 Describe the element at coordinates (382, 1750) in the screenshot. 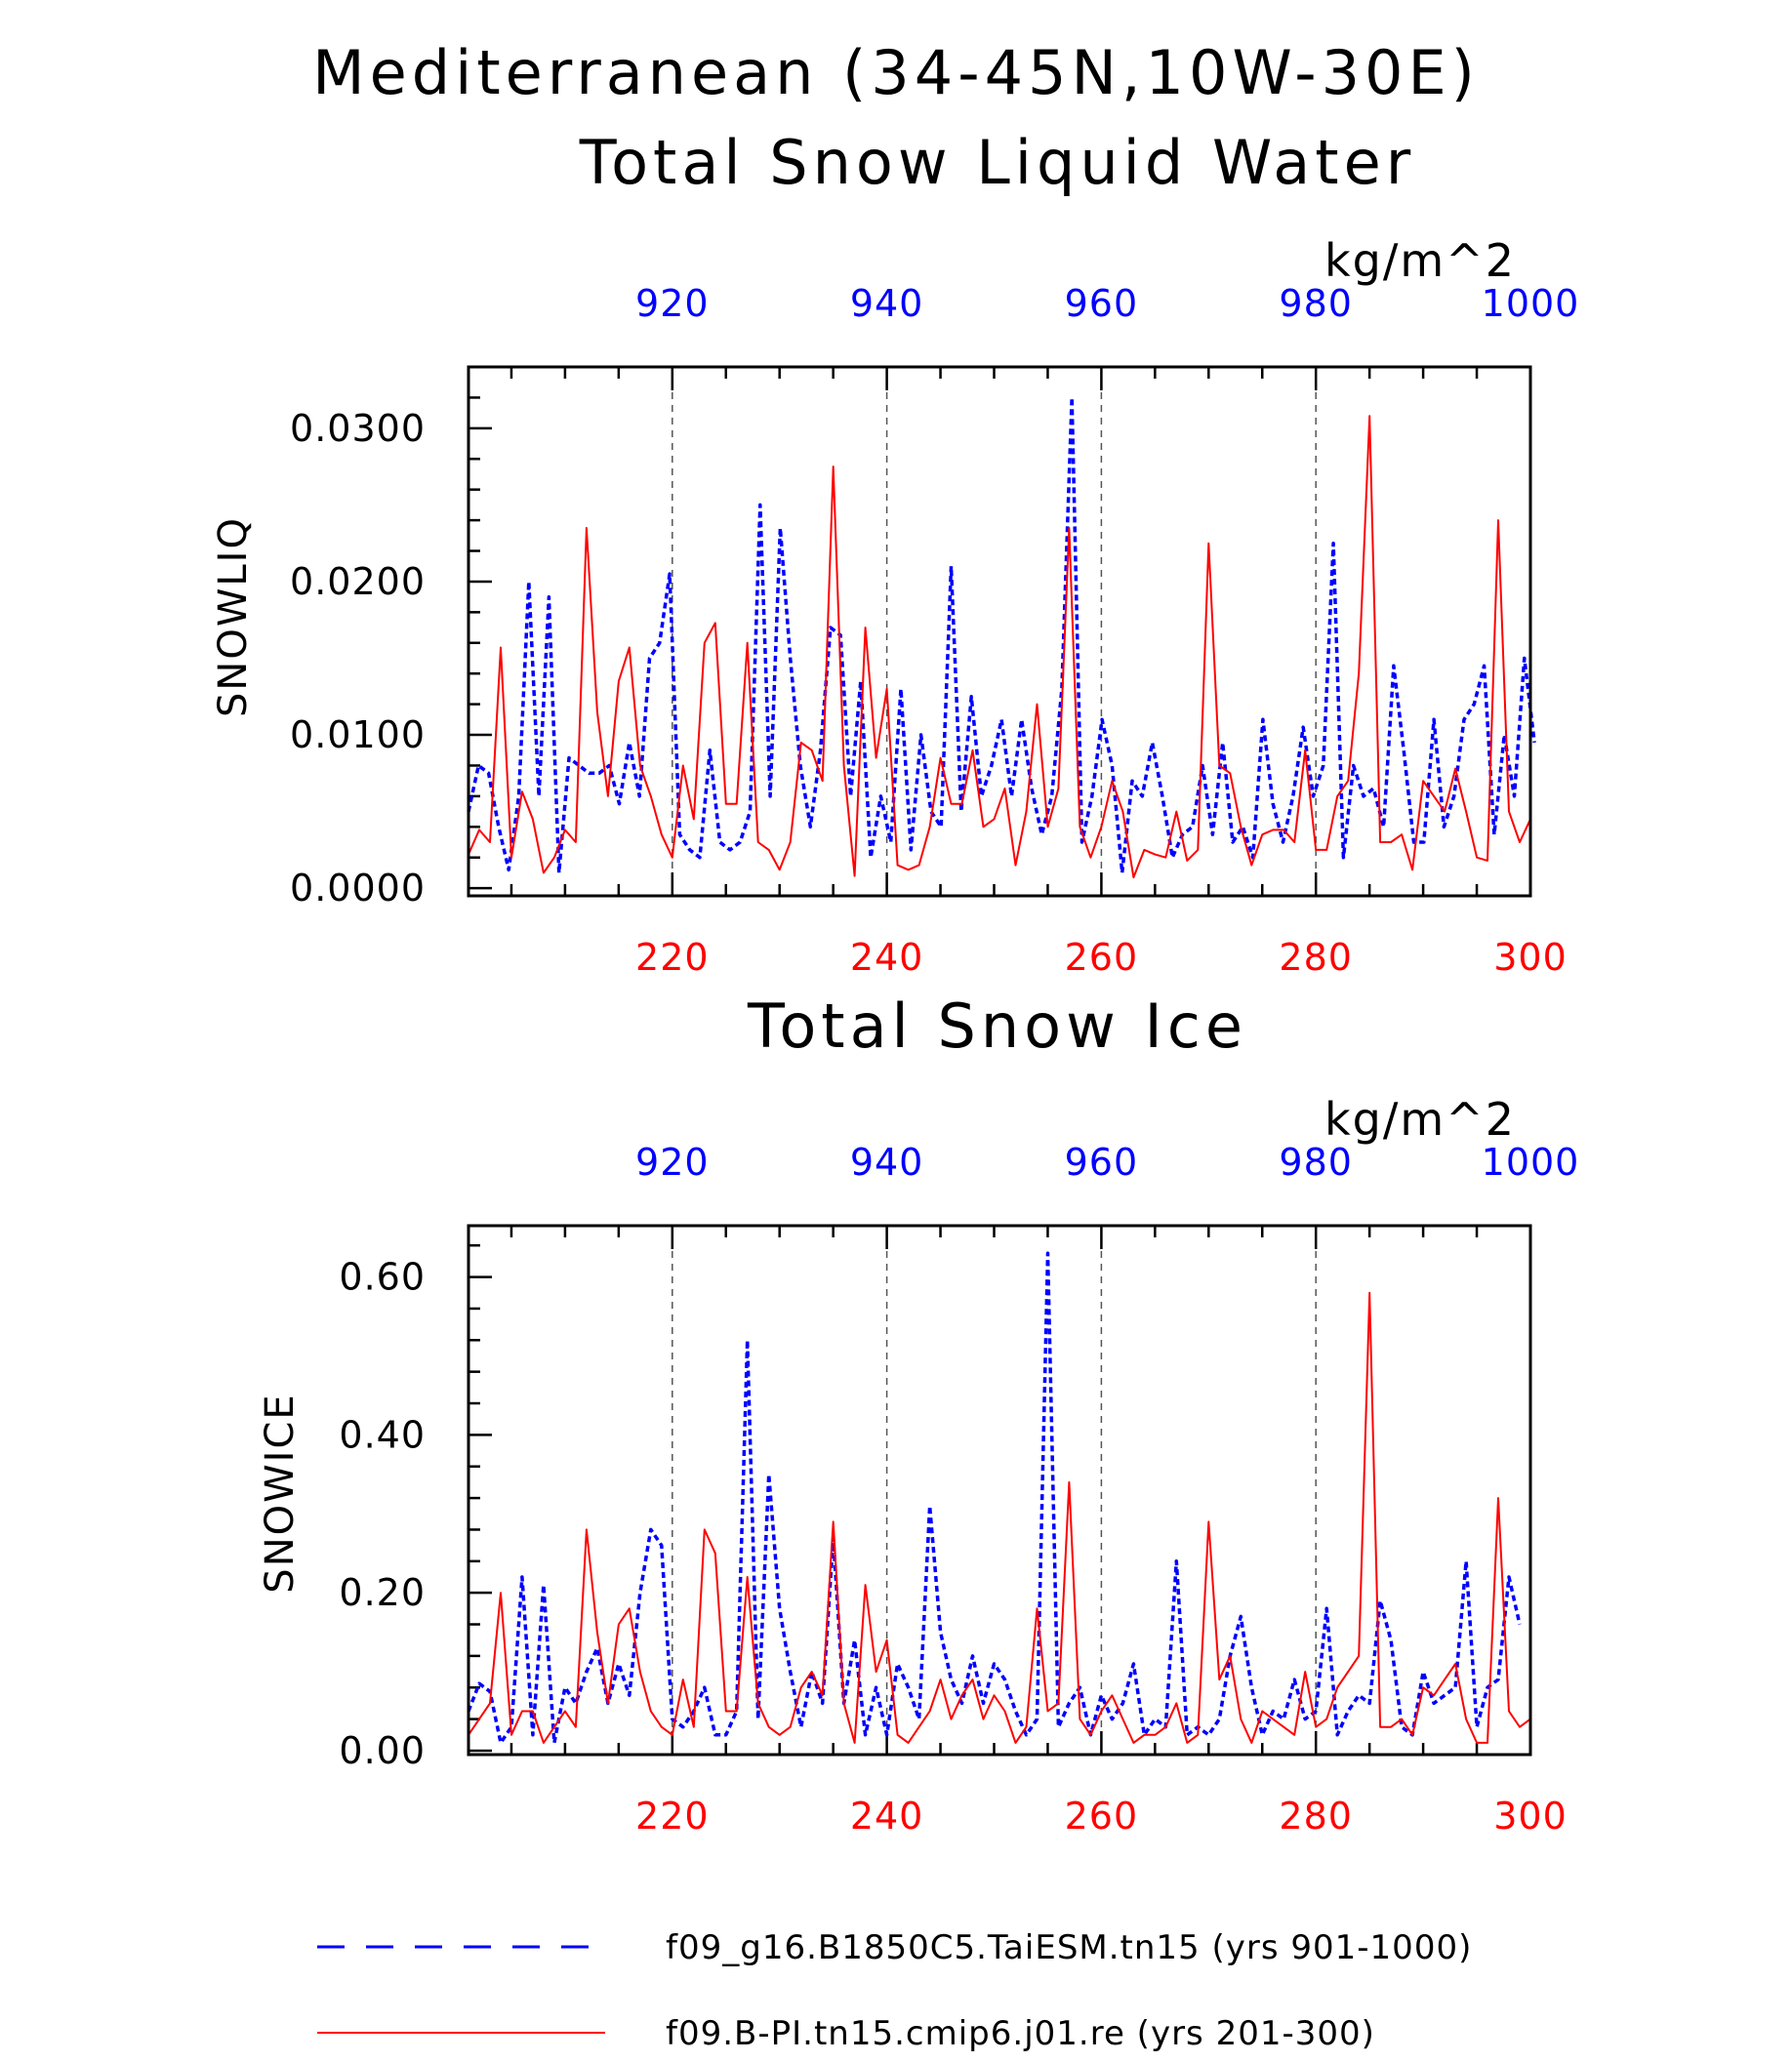

I see `y-tick-label: 0.00` at that location.